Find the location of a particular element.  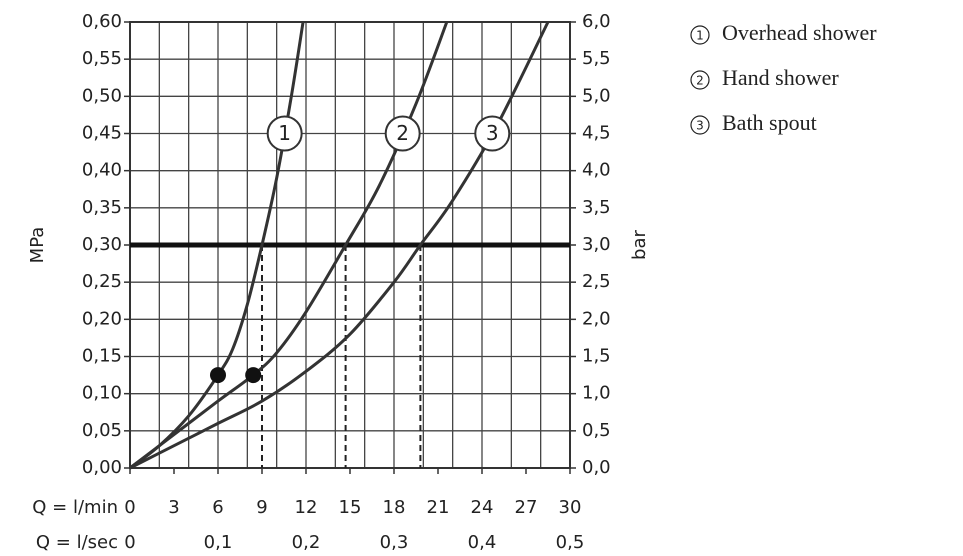

y2-tick-label: 3,0 is located at coordinates (596, 244).